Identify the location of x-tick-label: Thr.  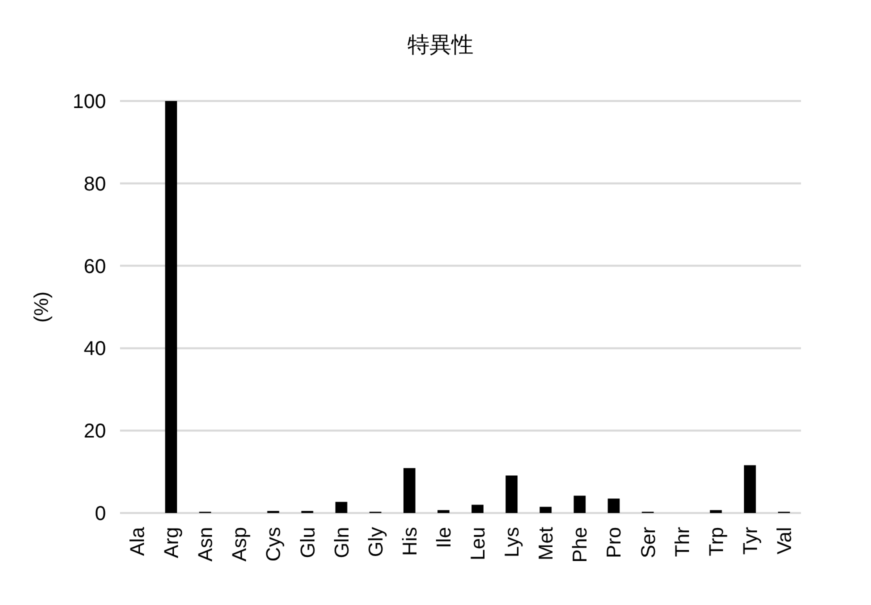
(683, 541).